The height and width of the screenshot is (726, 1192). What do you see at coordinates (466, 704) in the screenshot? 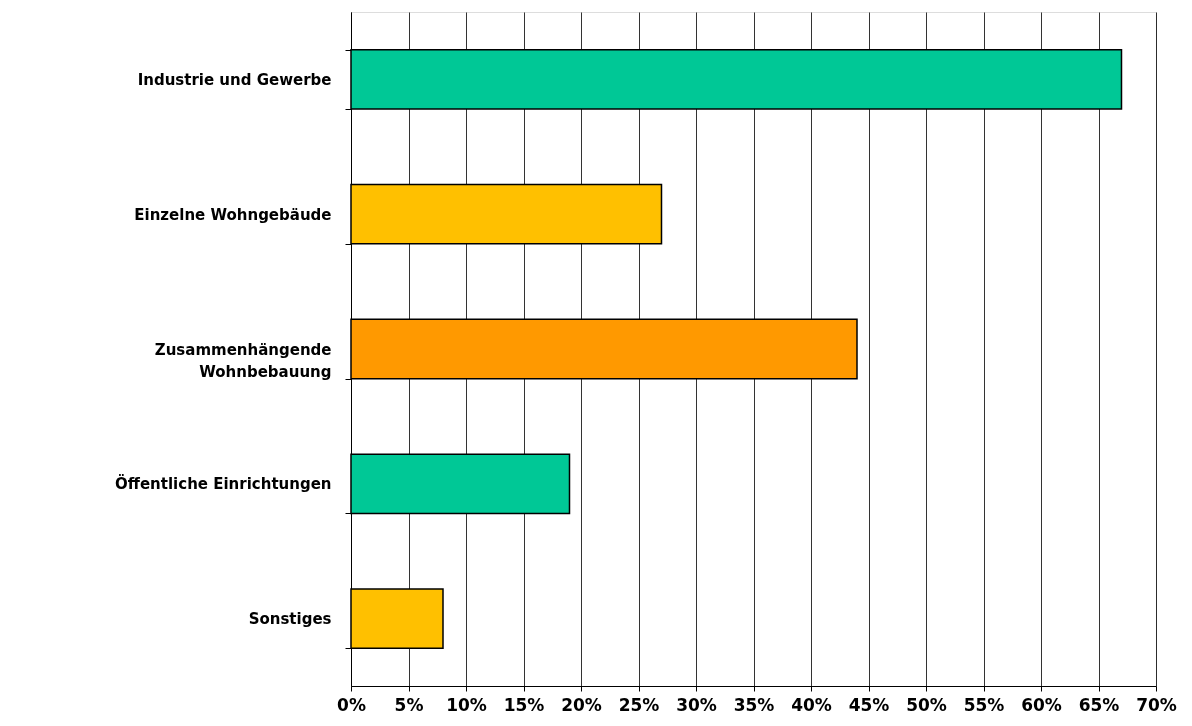
I see `x-tick-label: 10%` at bounding box center [466, 704].